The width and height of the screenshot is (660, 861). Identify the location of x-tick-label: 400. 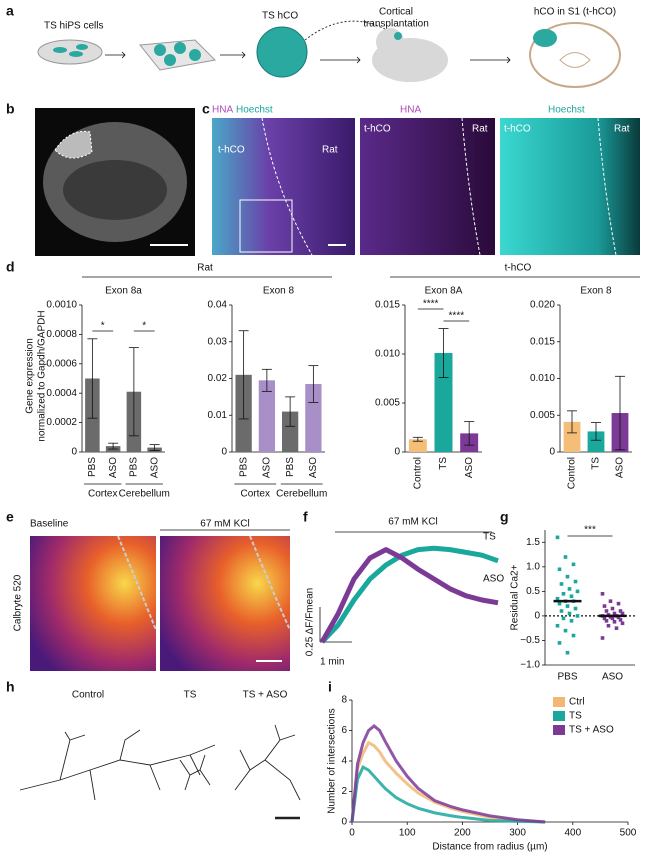
(572, 833).